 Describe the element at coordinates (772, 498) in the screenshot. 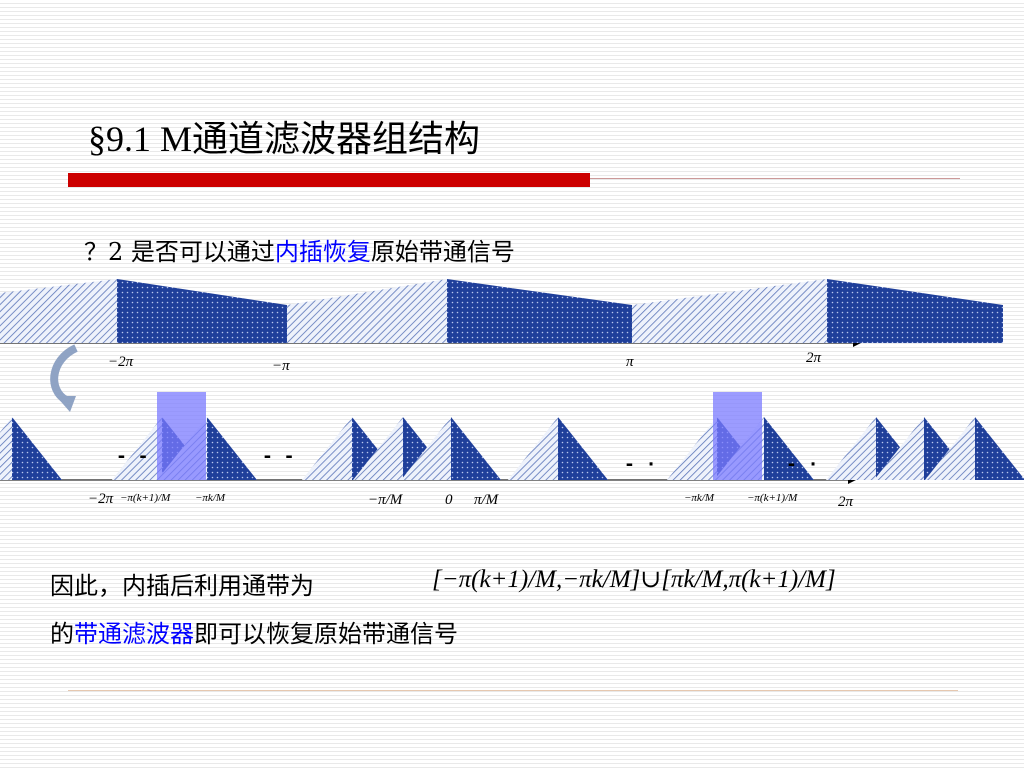

I see `bottom-label-pi-k1-M: −π(k+1)/M` at that location.